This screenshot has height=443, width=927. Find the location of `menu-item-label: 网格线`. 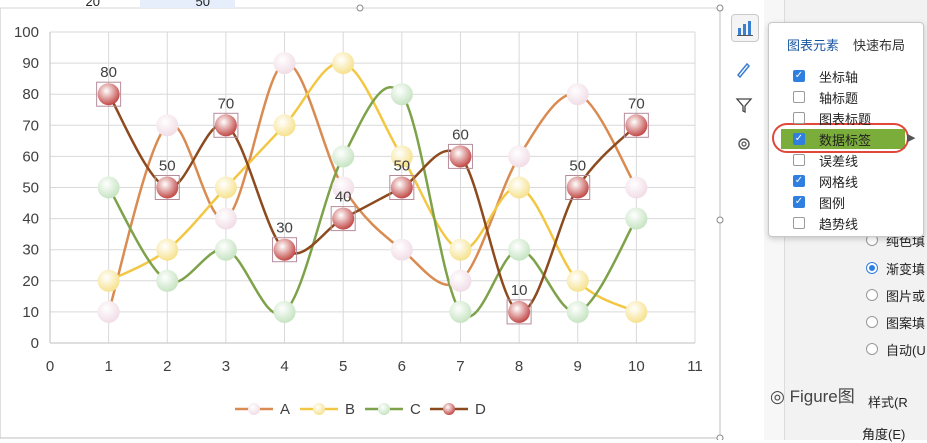

menu-item-label: 网格线 is located at coordinates (839, 182).